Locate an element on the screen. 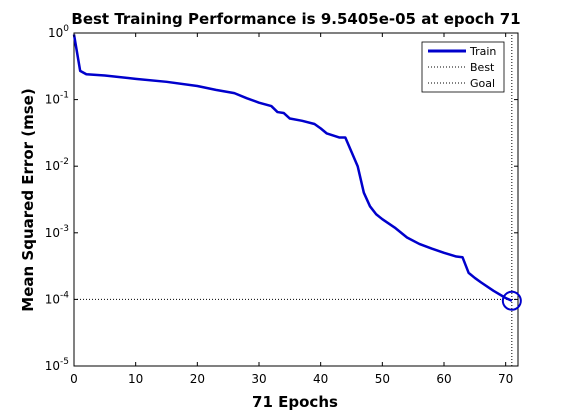 This screenshot has height=413, width=570. legend-train-label: Train is located at coordinates (482, 51).